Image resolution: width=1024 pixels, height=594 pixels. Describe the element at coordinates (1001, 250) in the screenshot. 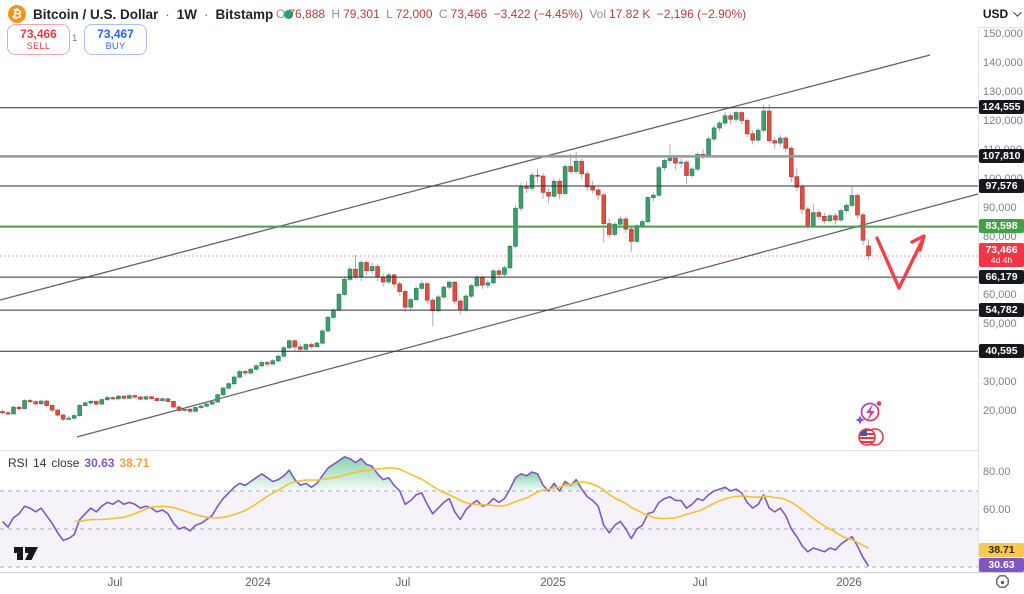

I see `badge-price: 73,466` at that location.